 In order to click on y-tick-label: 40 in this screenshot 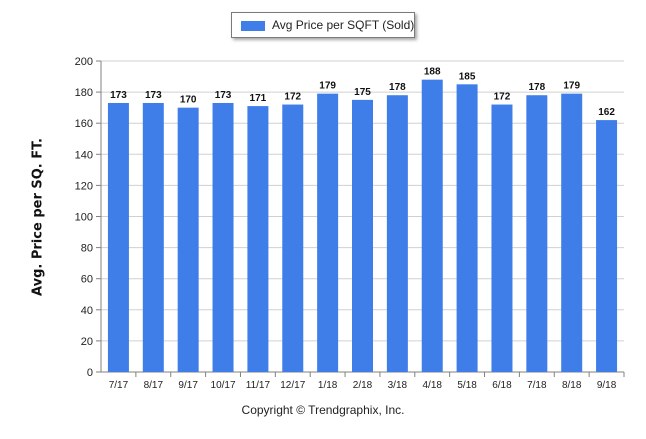, I will do `click(87, 311)`.